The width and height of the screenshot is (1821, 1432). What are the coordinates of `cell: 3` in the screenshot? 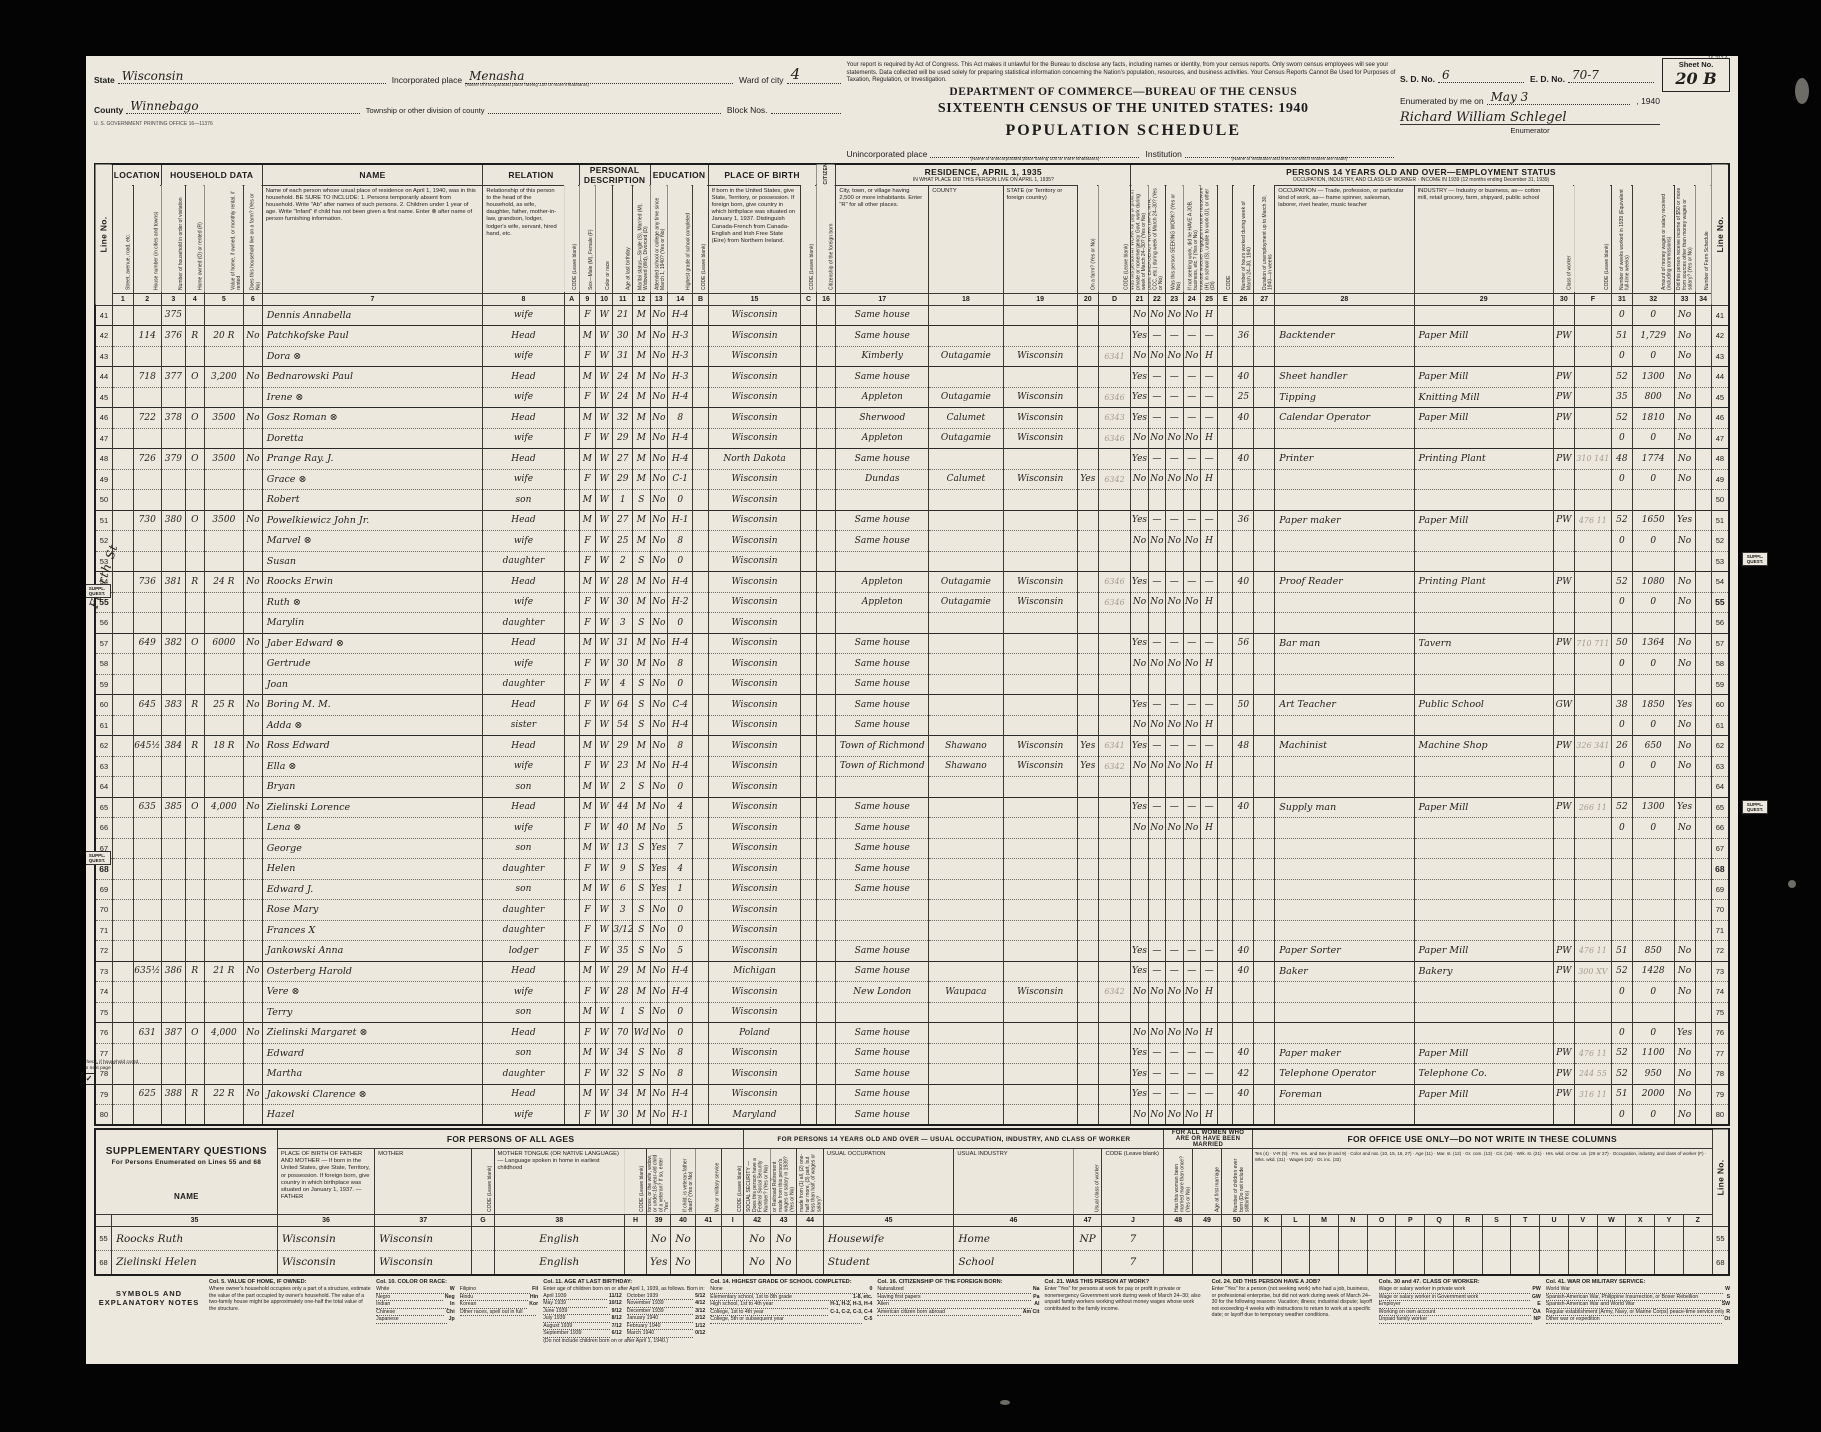 It's located at (623, 623).